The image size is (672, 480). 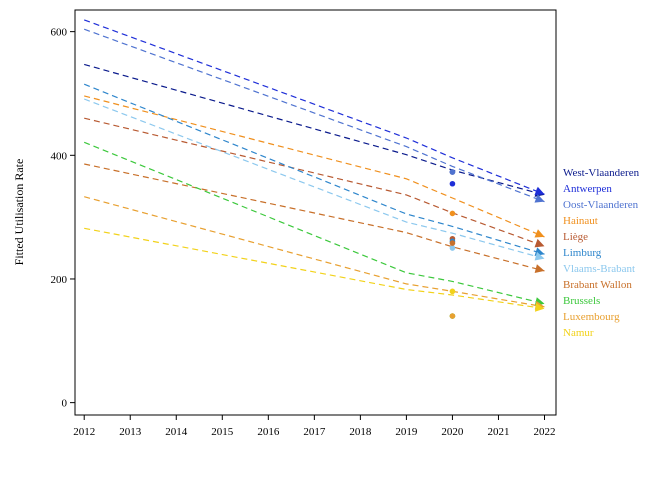 I want to click on x-tick-label: 2016, so click(x=268, y=432).